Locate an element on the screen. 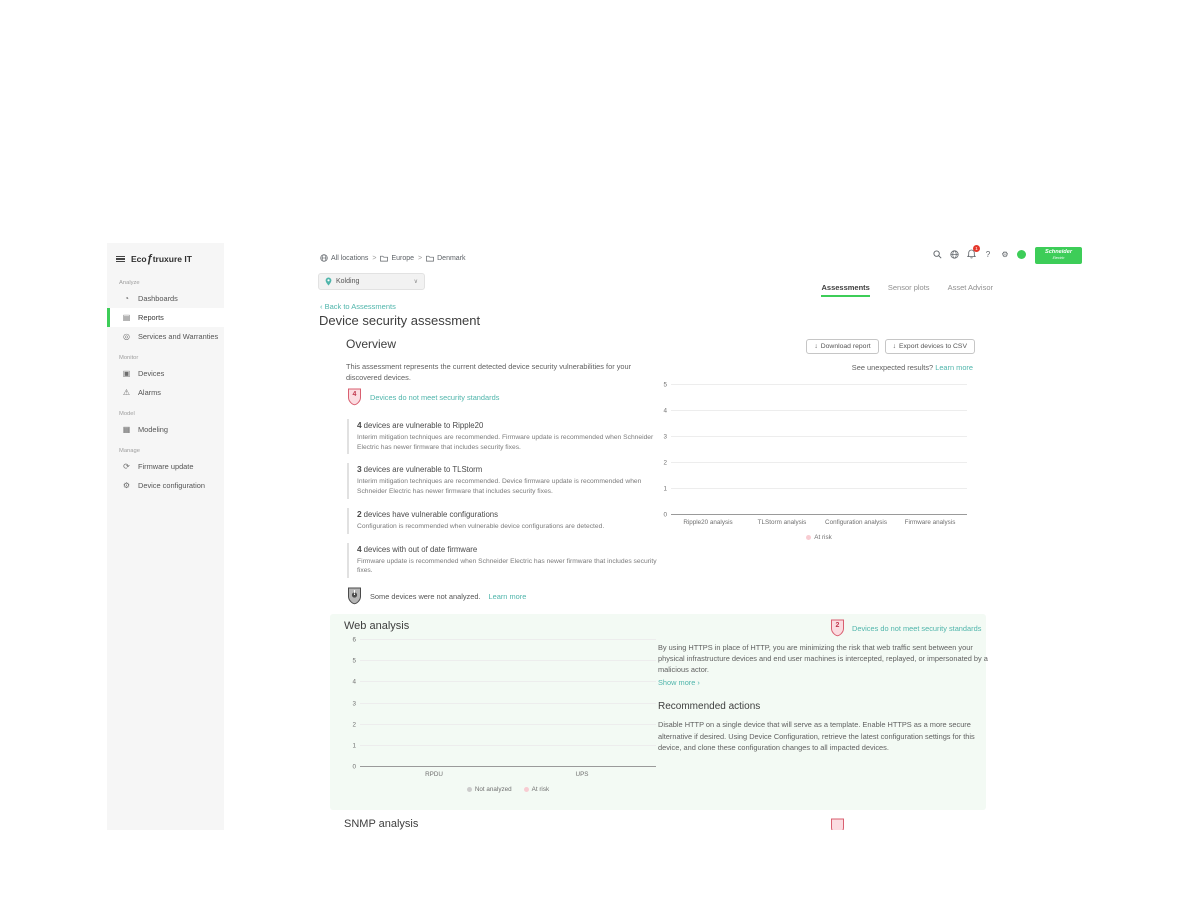 Image resolution: width=1200 pixels, height=900 pixels. dashboards-icon: ◔ is located at coordinates (126, 298).